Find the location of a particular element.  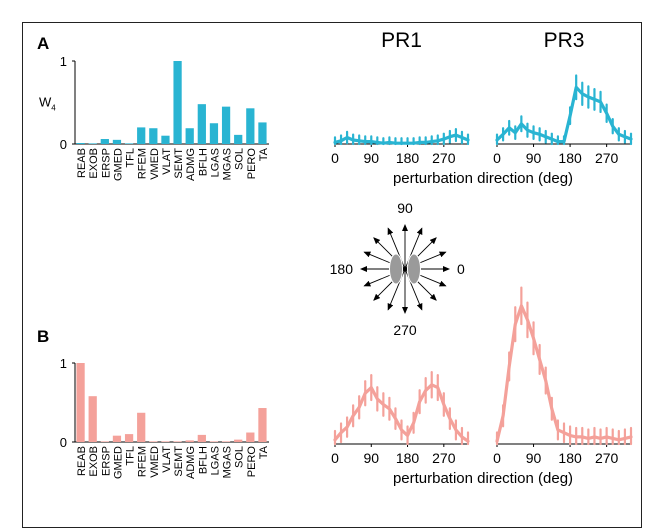

compass-label-0: 0 is located at coordinates (461, 269).